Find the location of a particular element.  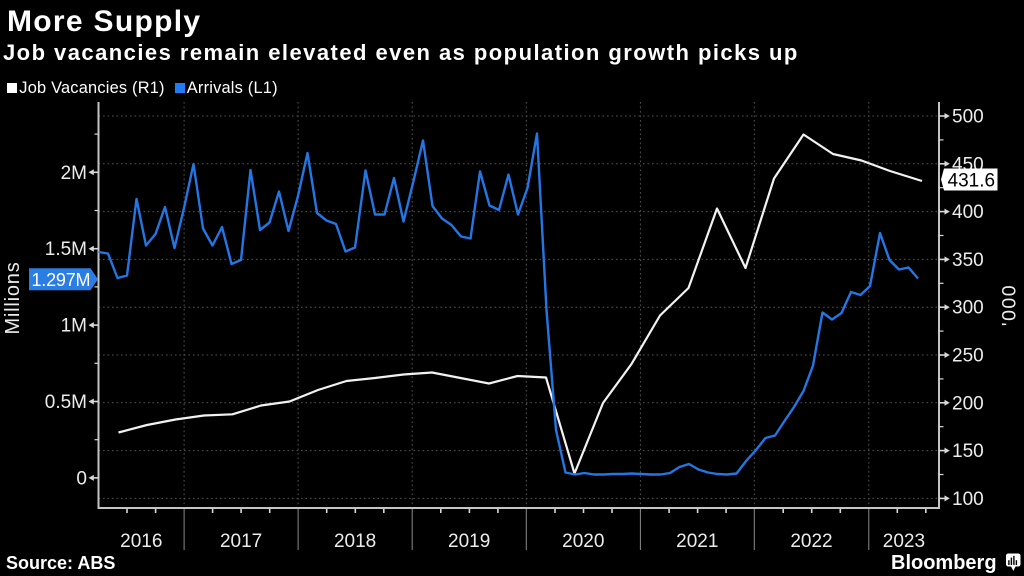

svg-text: 2018 is located at coordinates (355, 541).